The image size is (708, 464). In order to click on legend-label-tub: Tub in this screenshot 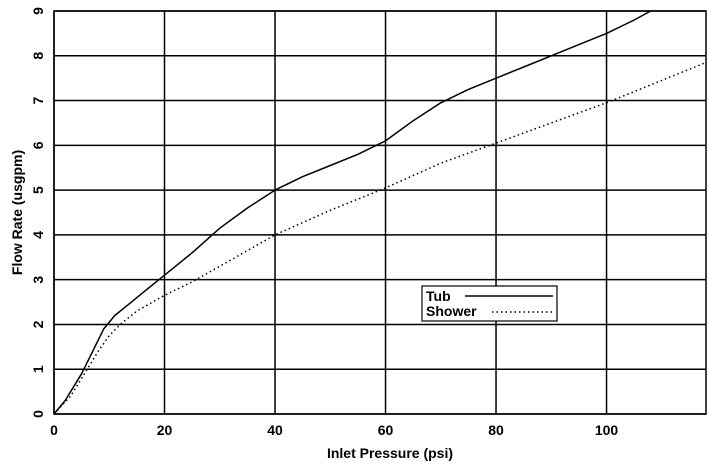, I will do `click(438, 296)`.